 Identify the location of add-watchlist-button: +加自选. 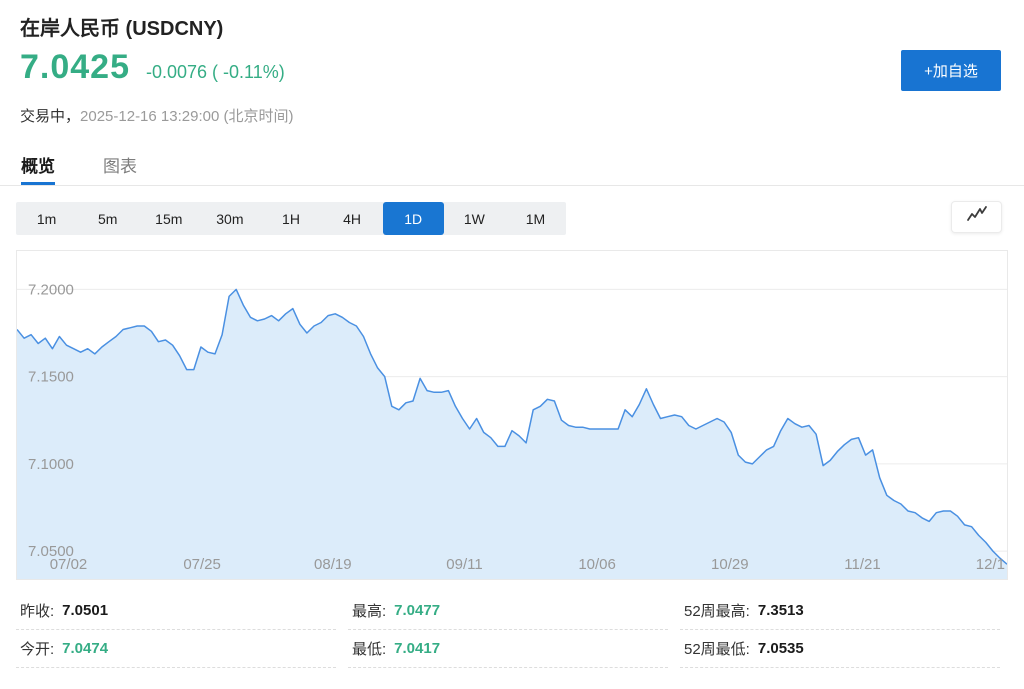
(951, 70).